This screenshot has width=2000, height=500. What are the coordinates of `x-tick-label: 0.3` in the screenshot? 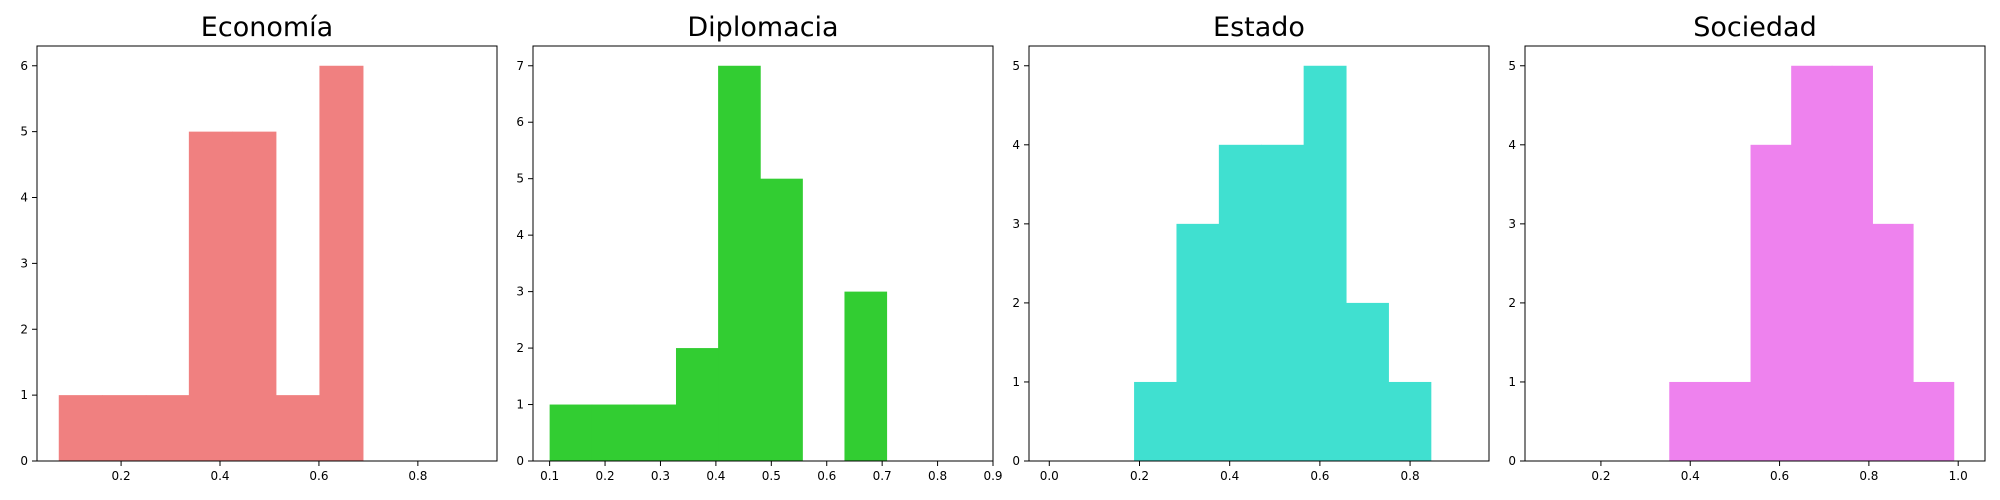 It's located at (660, 476).